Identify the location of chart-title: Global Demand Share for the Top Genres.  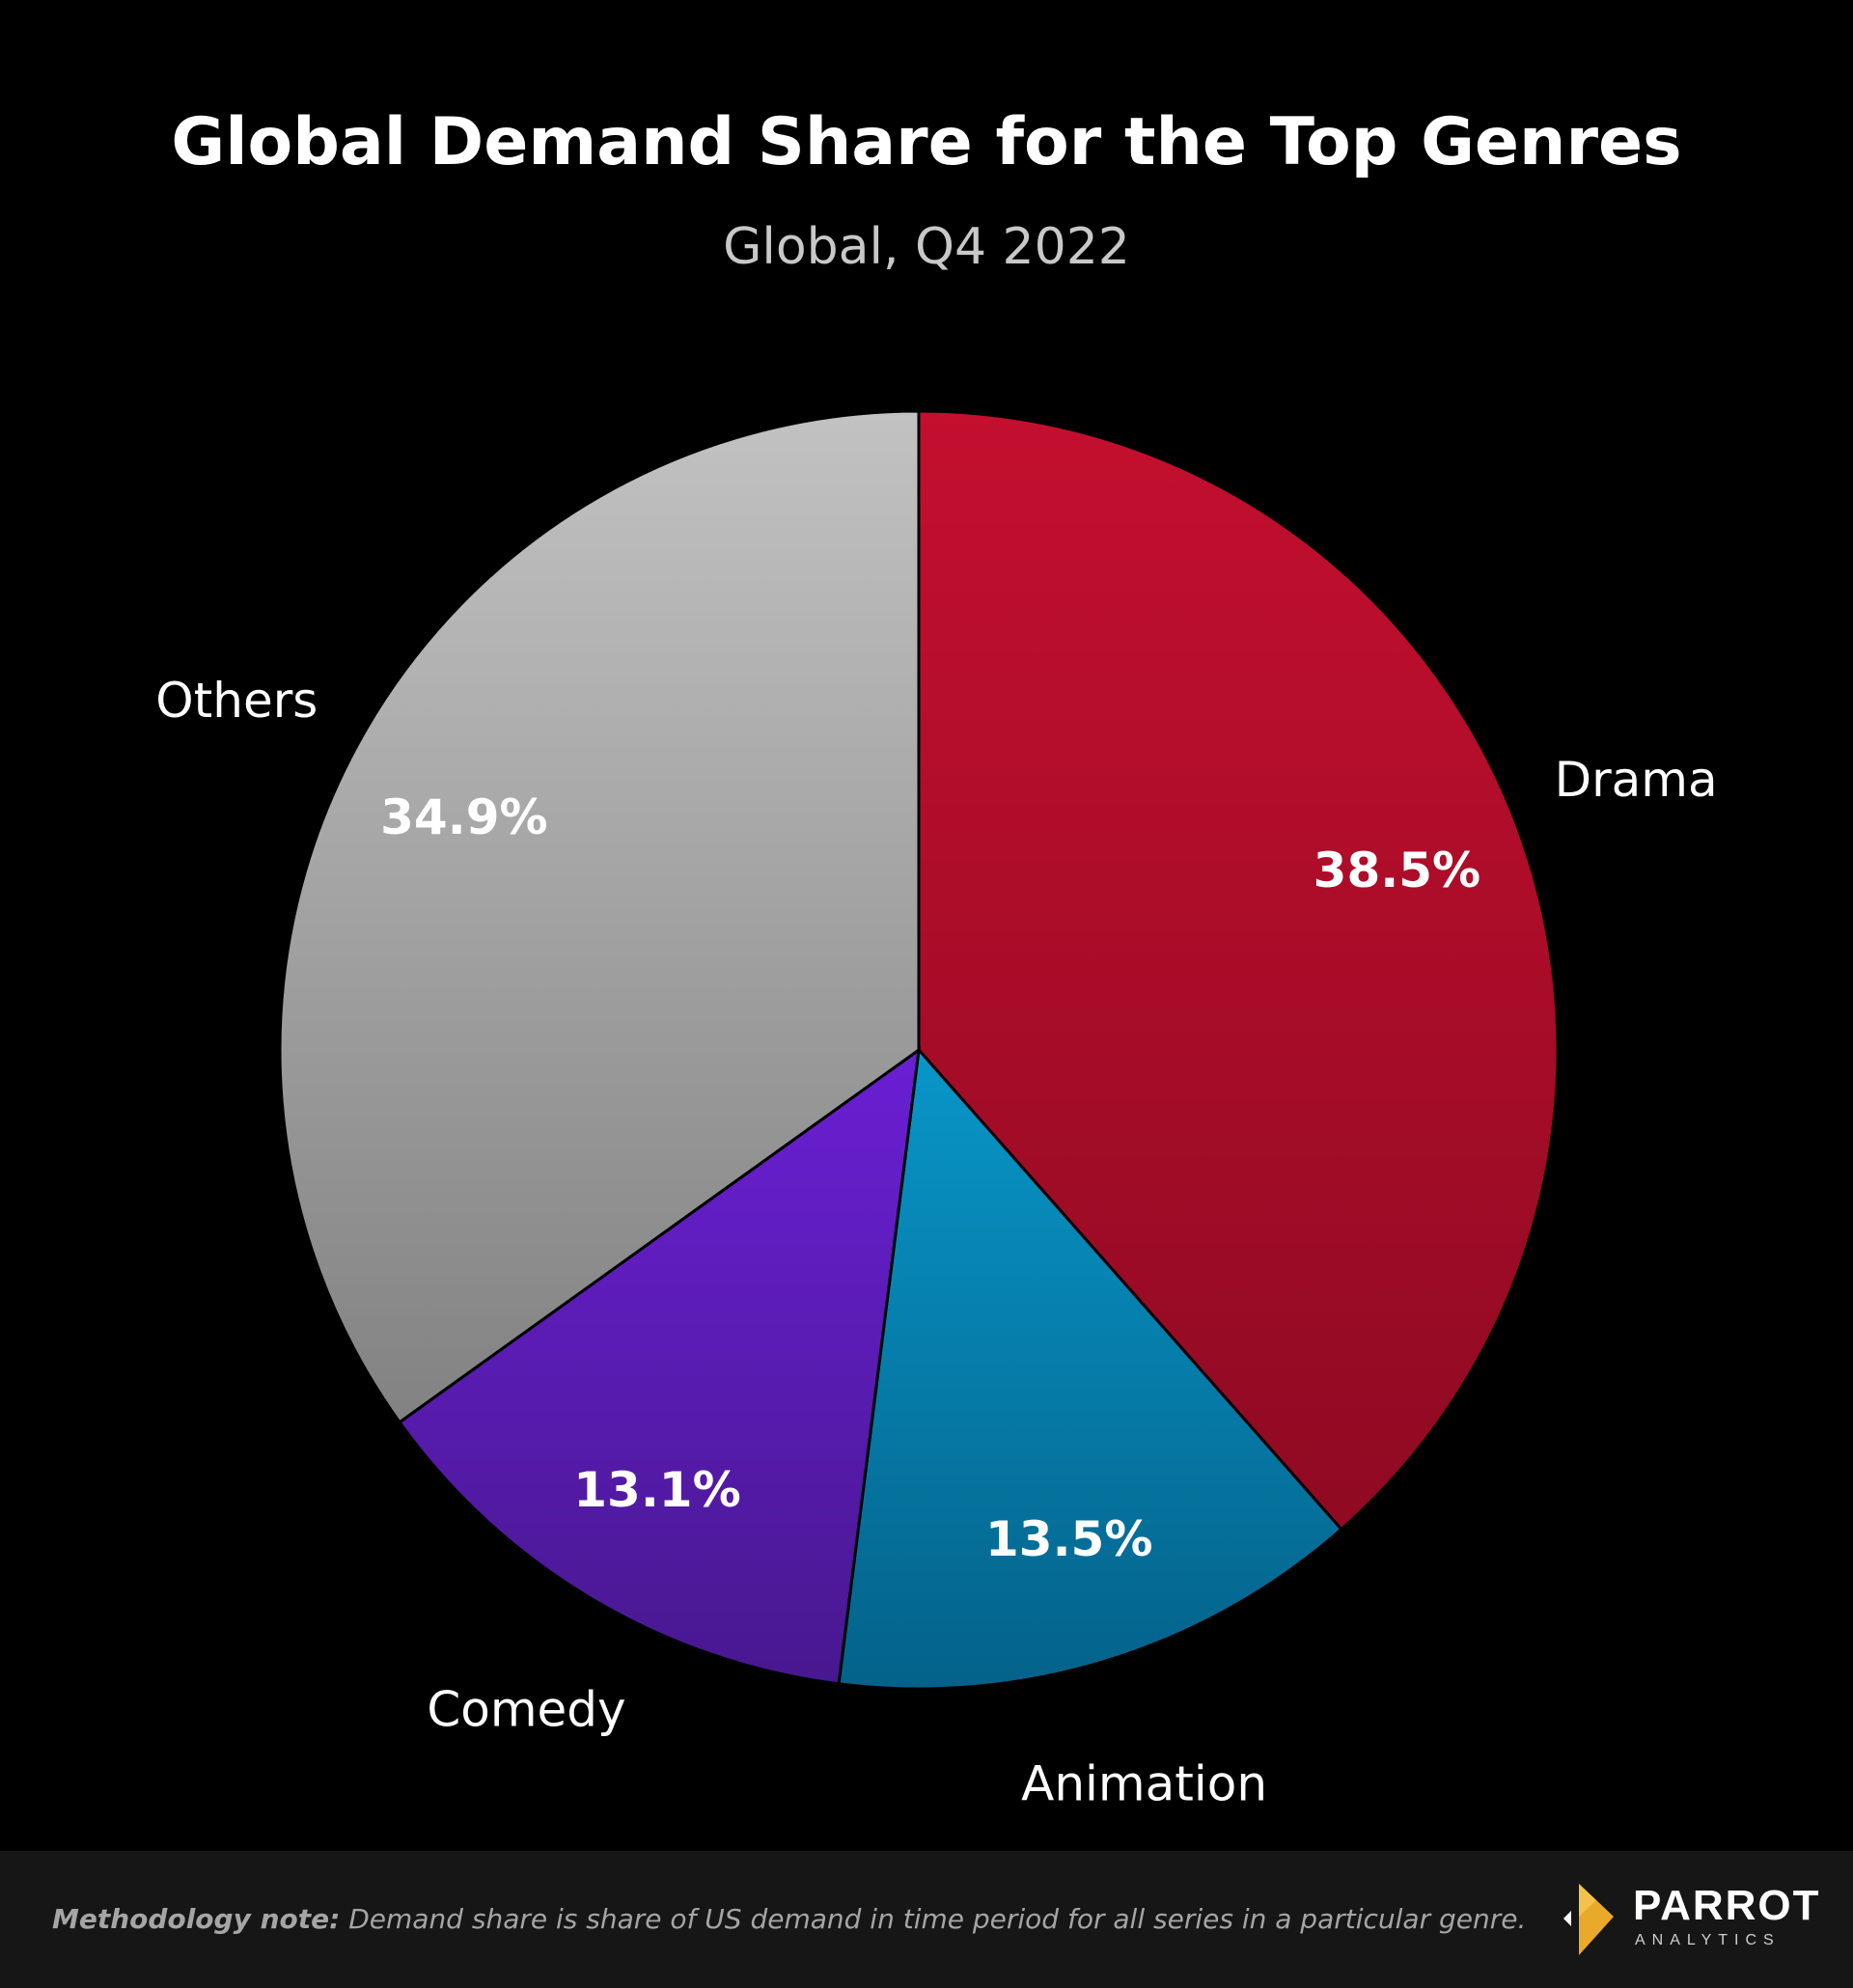
(926, 142).